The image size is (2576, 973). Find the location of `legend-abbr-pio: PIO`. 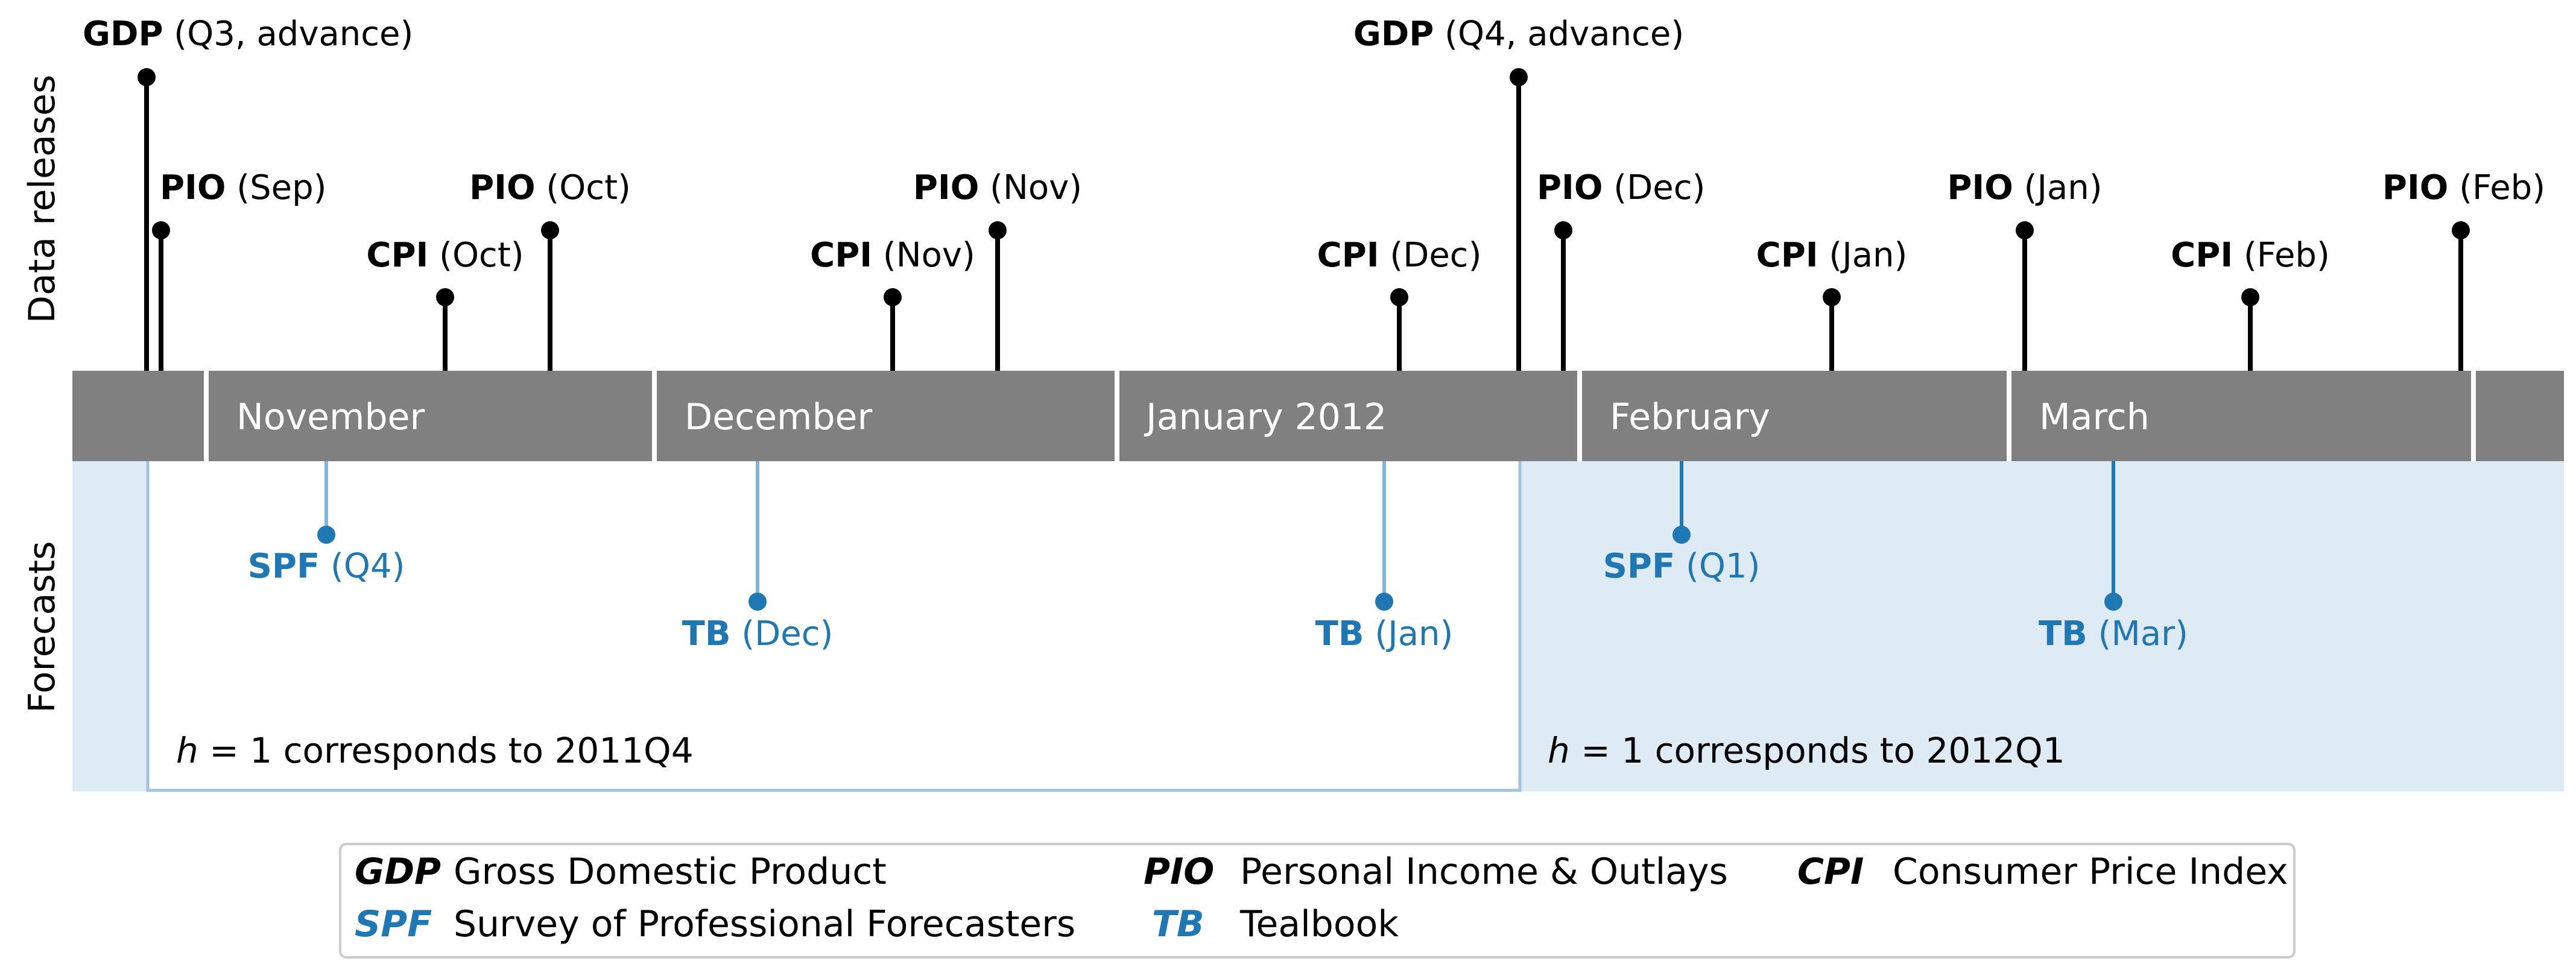

legend-abbr-pio: PIO is located at coordinates (1179, 872).